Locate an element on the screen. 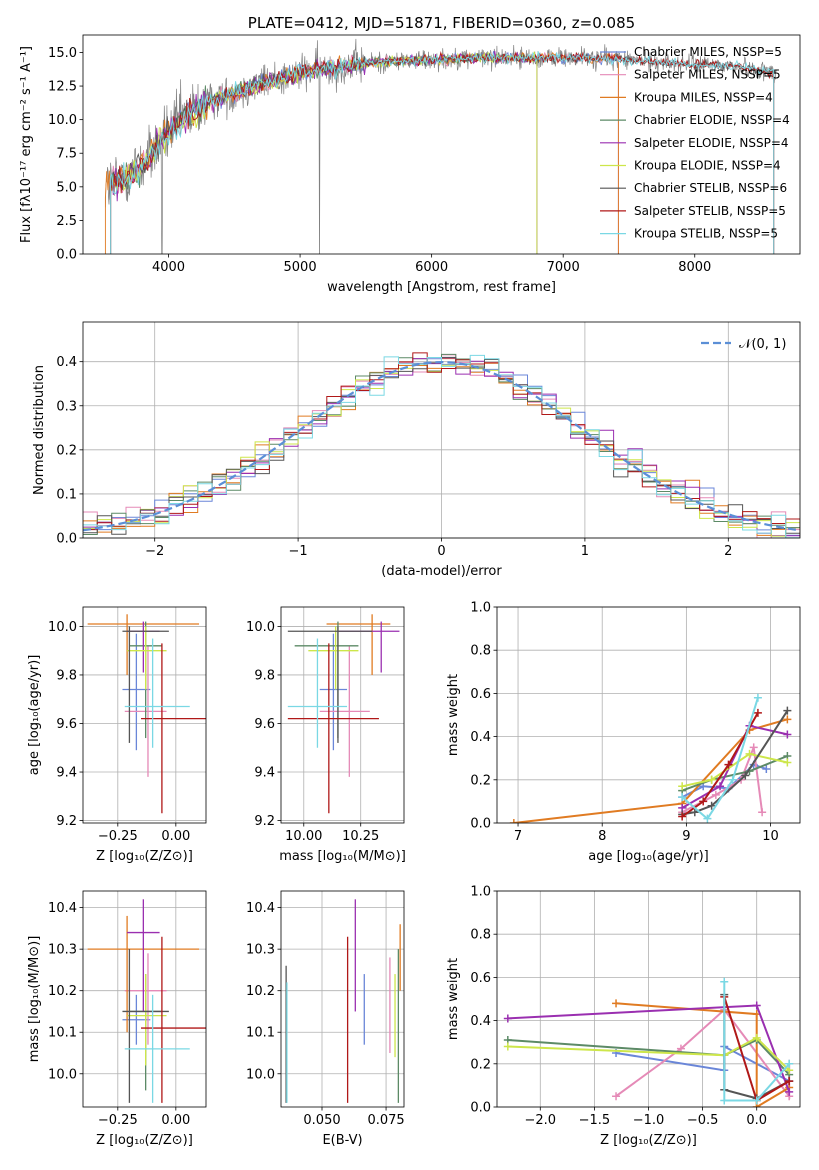  x-axis-label: E(B-V) is located at coordinates (342, 1140).